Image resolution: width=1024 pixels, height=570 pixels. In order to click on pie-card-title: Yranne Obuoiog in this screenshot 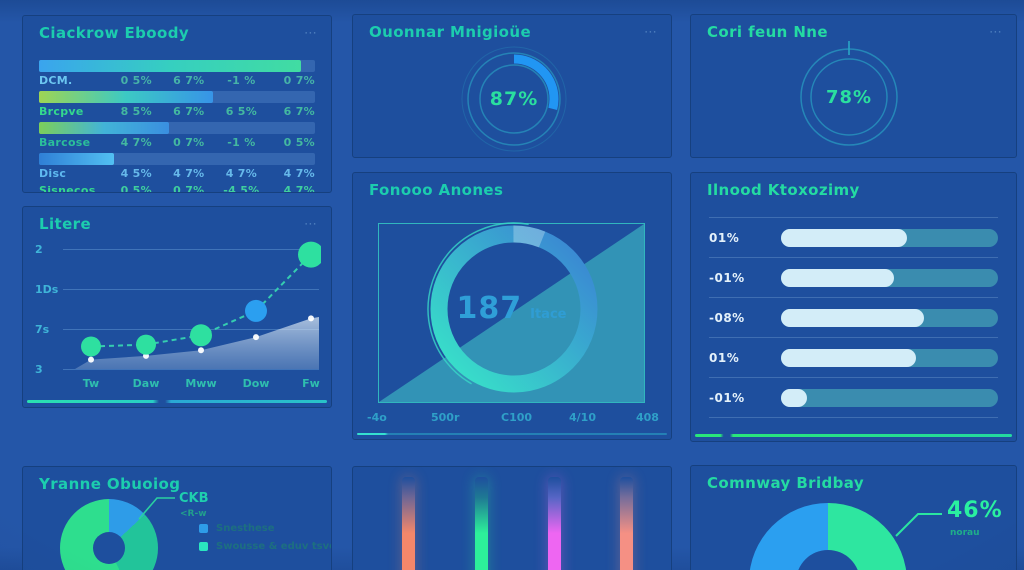, I will do `click(110, 484)`.